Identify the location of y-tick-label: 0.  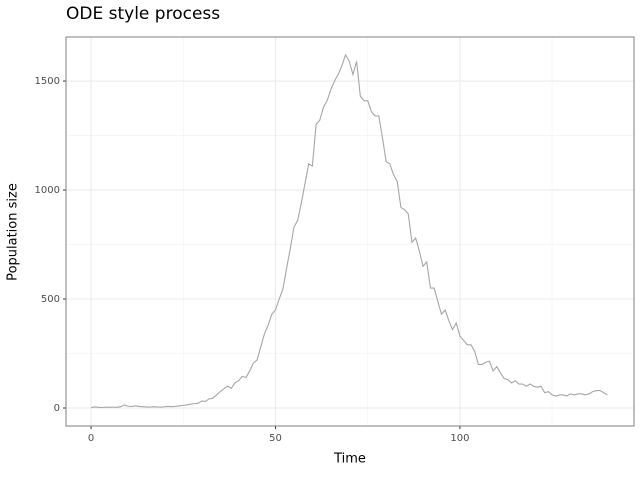
(57, 408).